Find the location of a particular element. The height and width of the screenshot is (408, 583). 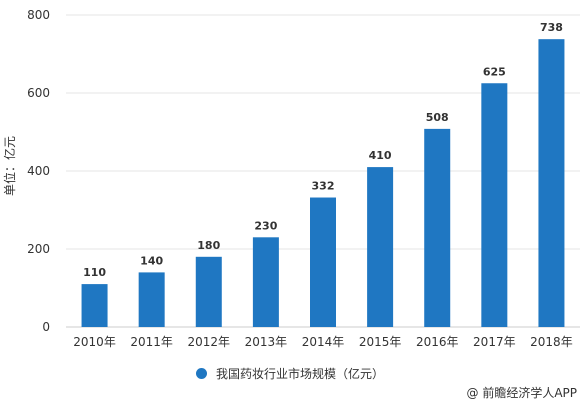

legend: 我国药妆行业市场规模（亿元） is located at coordinates (290, 373).